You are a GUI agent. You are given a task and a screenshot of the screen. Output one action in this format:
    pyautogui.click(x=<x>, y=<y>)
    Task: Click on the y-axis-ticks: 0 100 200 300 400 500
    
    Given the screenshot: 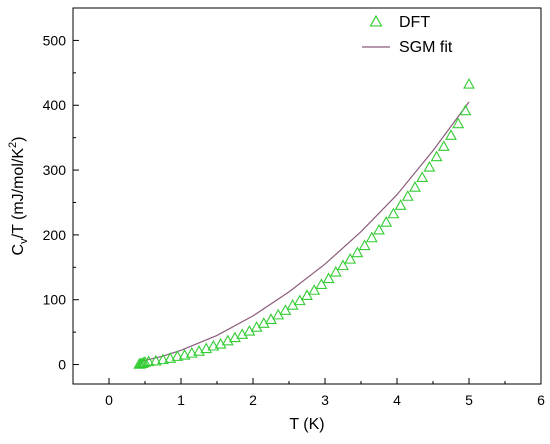 What is the action you would take?
    pyautogui.click(x=61, y=202)
    